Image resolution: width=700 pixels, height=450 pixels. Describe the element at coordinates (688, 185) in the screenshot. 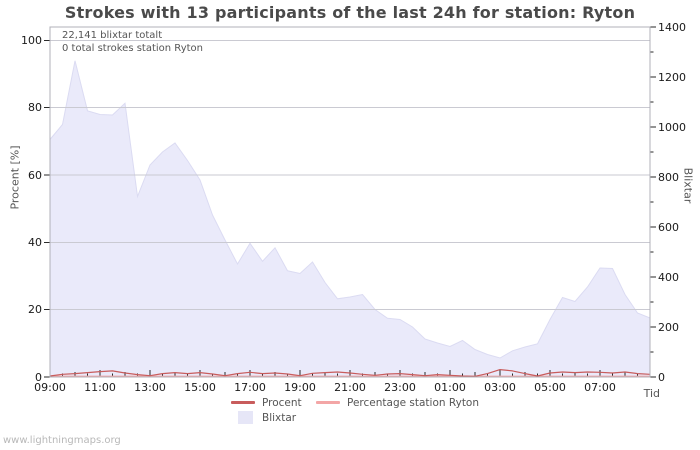

I see `y-axis-label-right: Blixtar` at that location.